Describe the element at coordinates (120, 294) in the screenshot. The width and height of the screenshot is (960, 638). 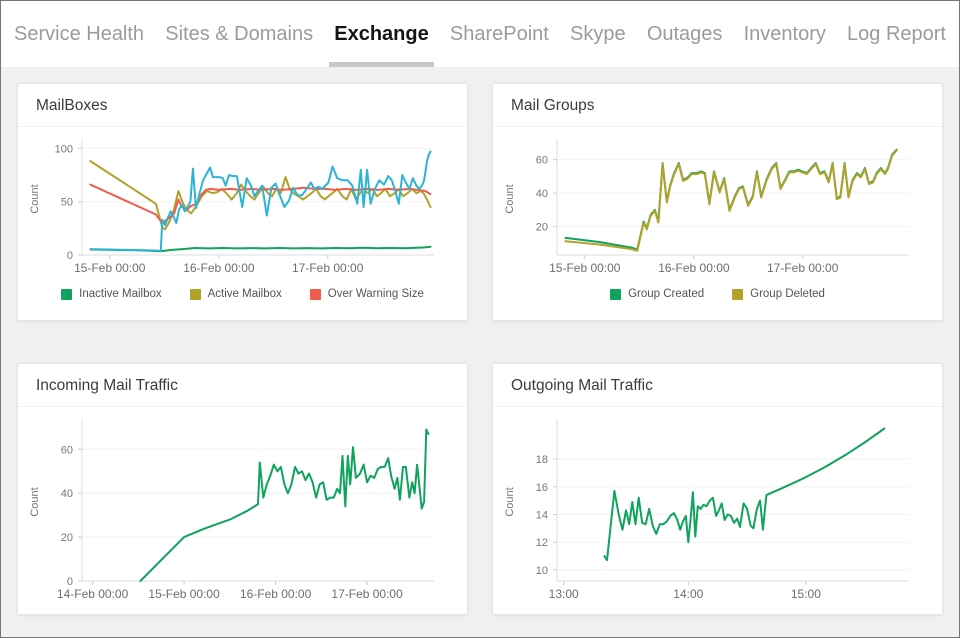
I see `legend-label: Inactive Mailbox` at that location.